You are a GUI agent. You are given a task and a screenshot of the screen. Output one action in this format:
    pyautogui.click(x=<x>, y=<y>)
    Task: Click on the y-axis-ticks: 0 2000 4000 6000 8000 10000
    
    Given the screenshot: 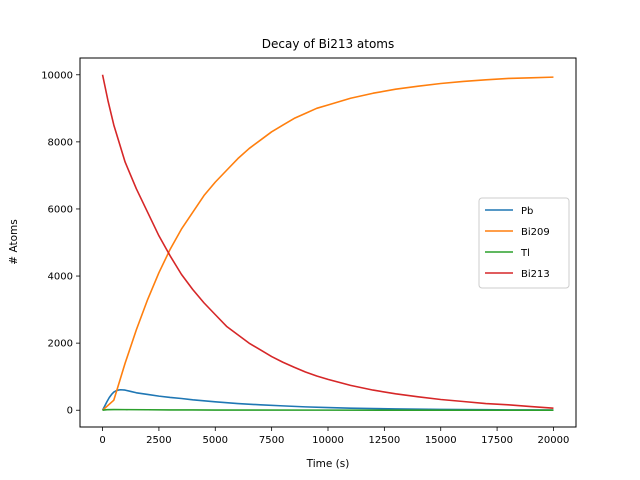 What is the action you would take?
    pyautogui.click(x=60, y=243)
    